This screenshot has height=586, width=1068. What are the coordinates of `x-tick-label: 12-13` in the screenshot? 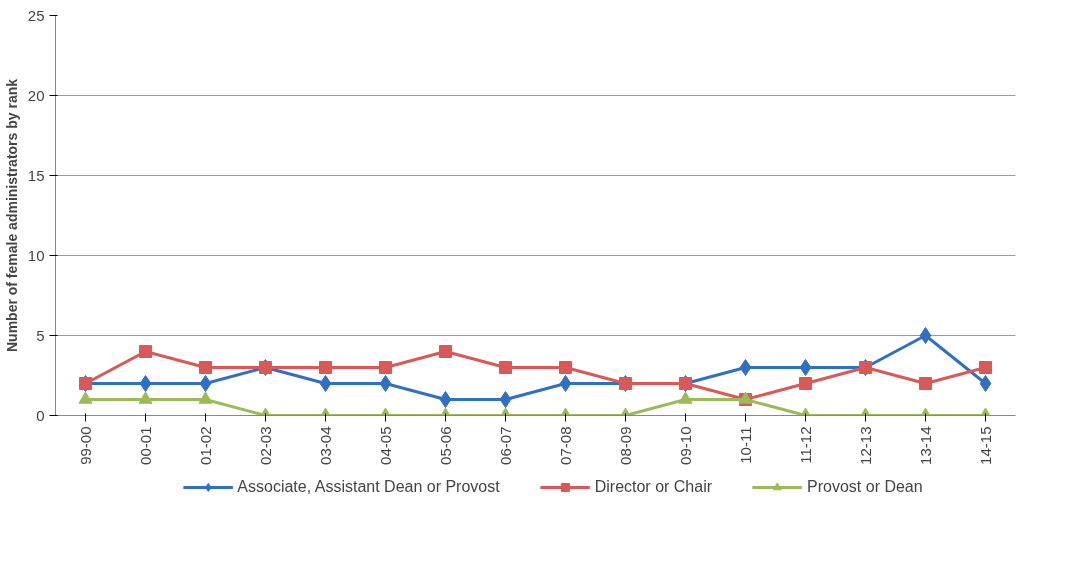 It's located at (865, 445).